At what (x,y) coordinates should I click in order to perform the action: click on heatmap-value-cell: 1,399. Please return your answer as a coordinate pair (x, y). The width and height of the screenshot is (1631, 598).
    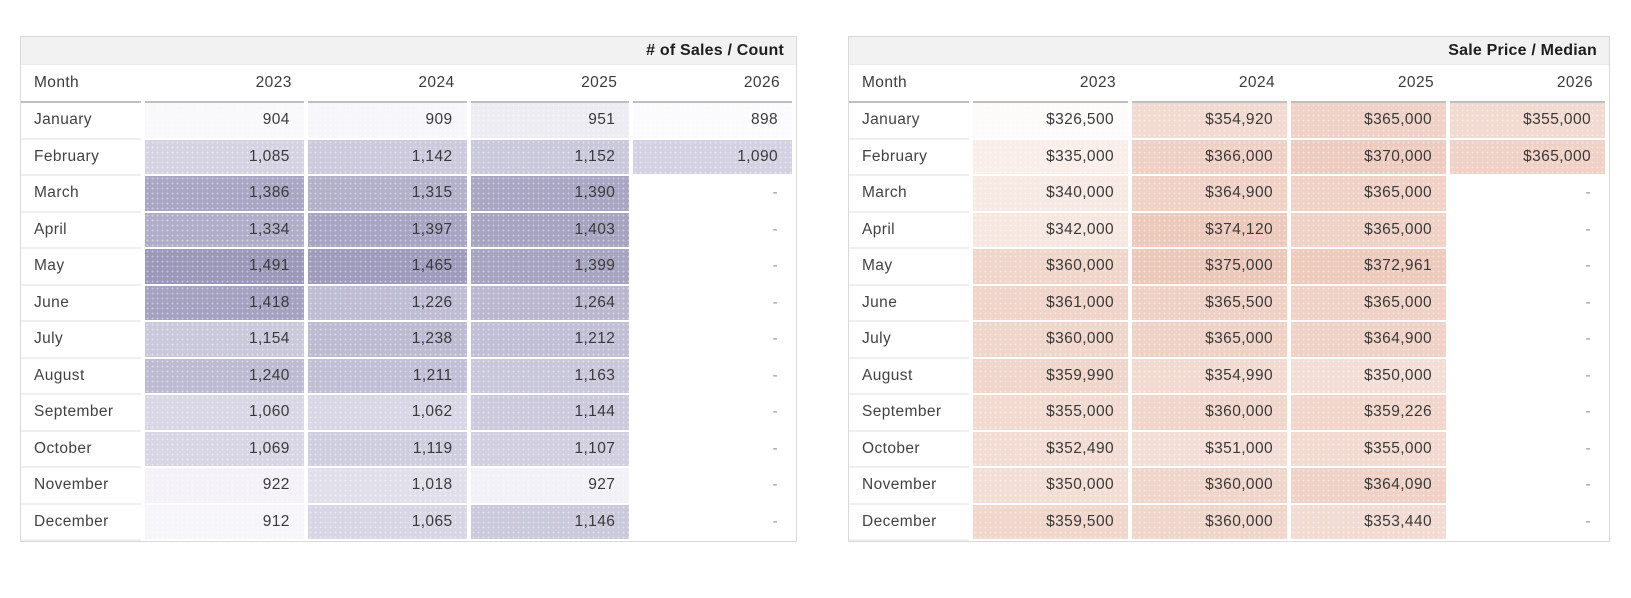
    Looking at the image, I should click on (549, 267).